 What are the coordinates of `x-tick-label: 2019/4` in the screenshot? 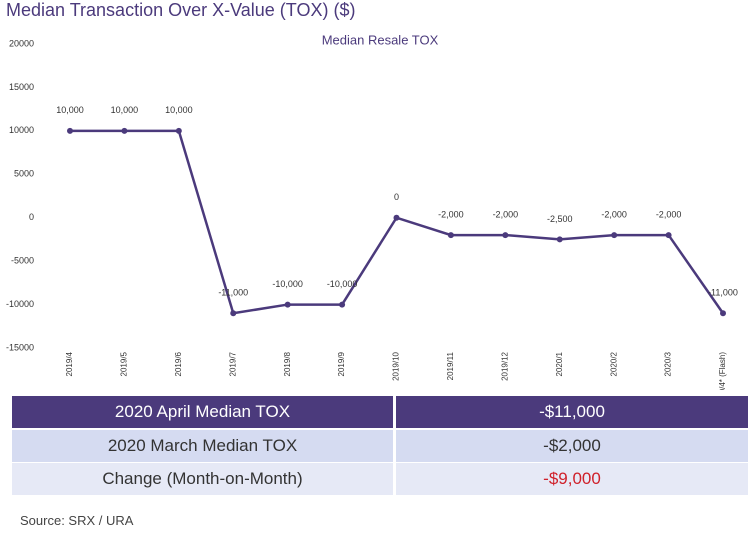 It's located at (69, 363).